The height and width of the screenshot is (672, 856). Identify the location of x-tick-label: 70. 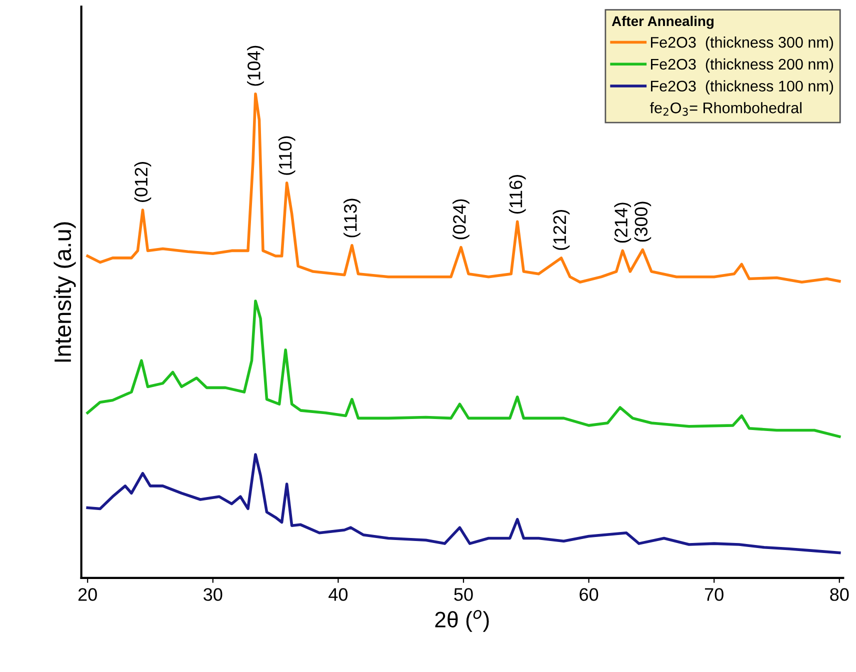
(714, 594).